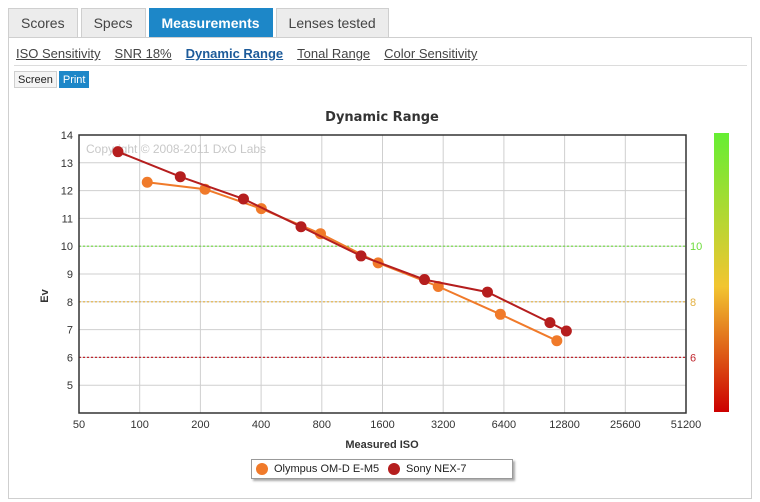 The image size is (760, 502). Describe the element at coordinates (67, 219) in the screenshot. I see `y-tick-label: 11` at that location.